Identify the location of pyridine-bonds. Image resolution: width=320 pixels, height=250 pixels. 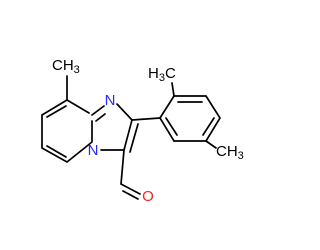
(67, 131).